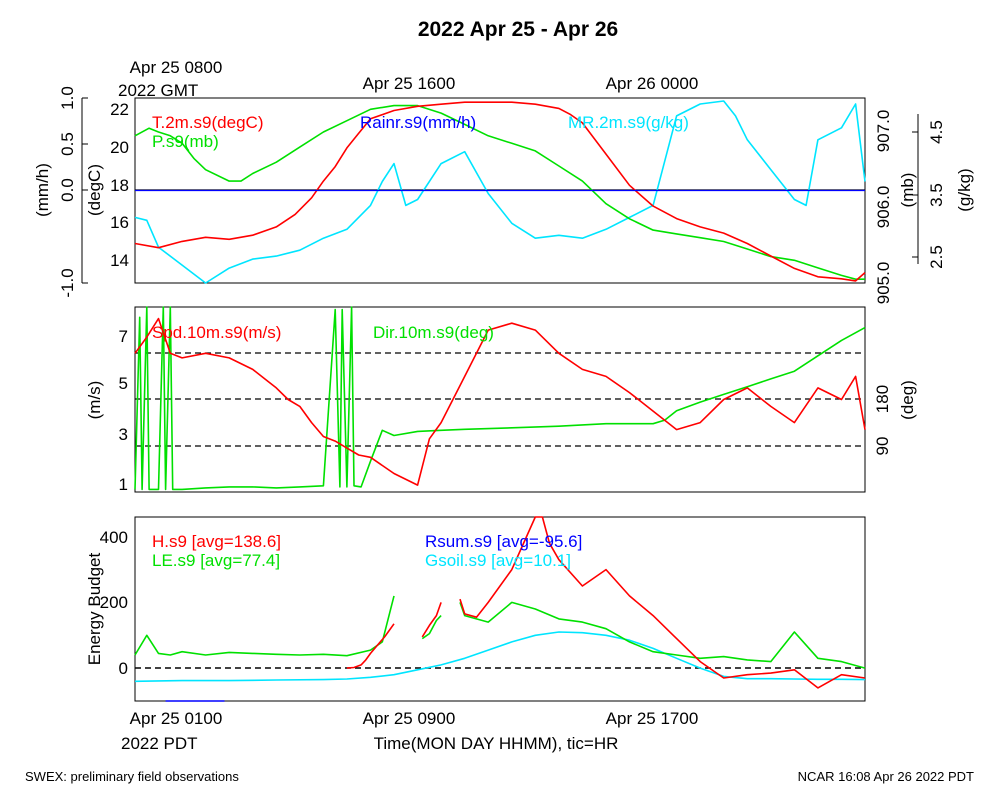  What do you see at coordinates (882, 446) in the screenshot?
I see `dir-tick-label: 90` at bounding box center [882, 446].